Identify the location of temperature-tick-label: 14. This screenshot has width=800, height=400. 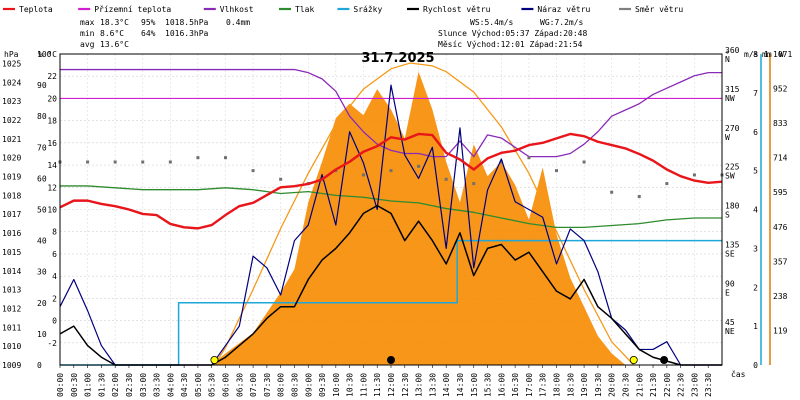
(52, 165).